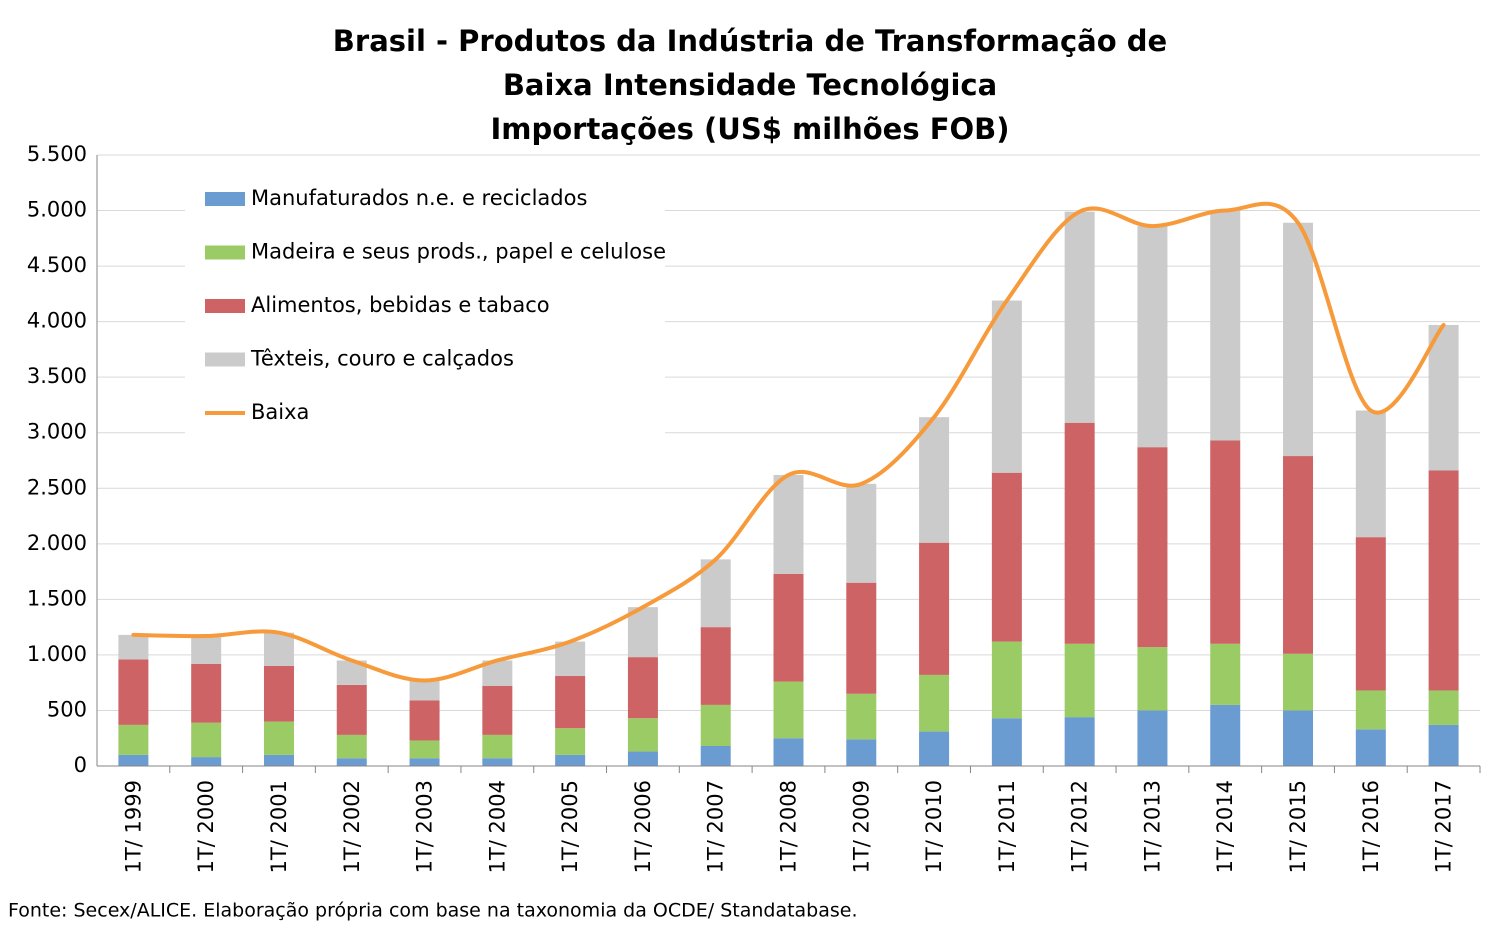 This screenshot has width=1500, height=927. I want to click on y-tick-label: 3.000, so click(57, 432).